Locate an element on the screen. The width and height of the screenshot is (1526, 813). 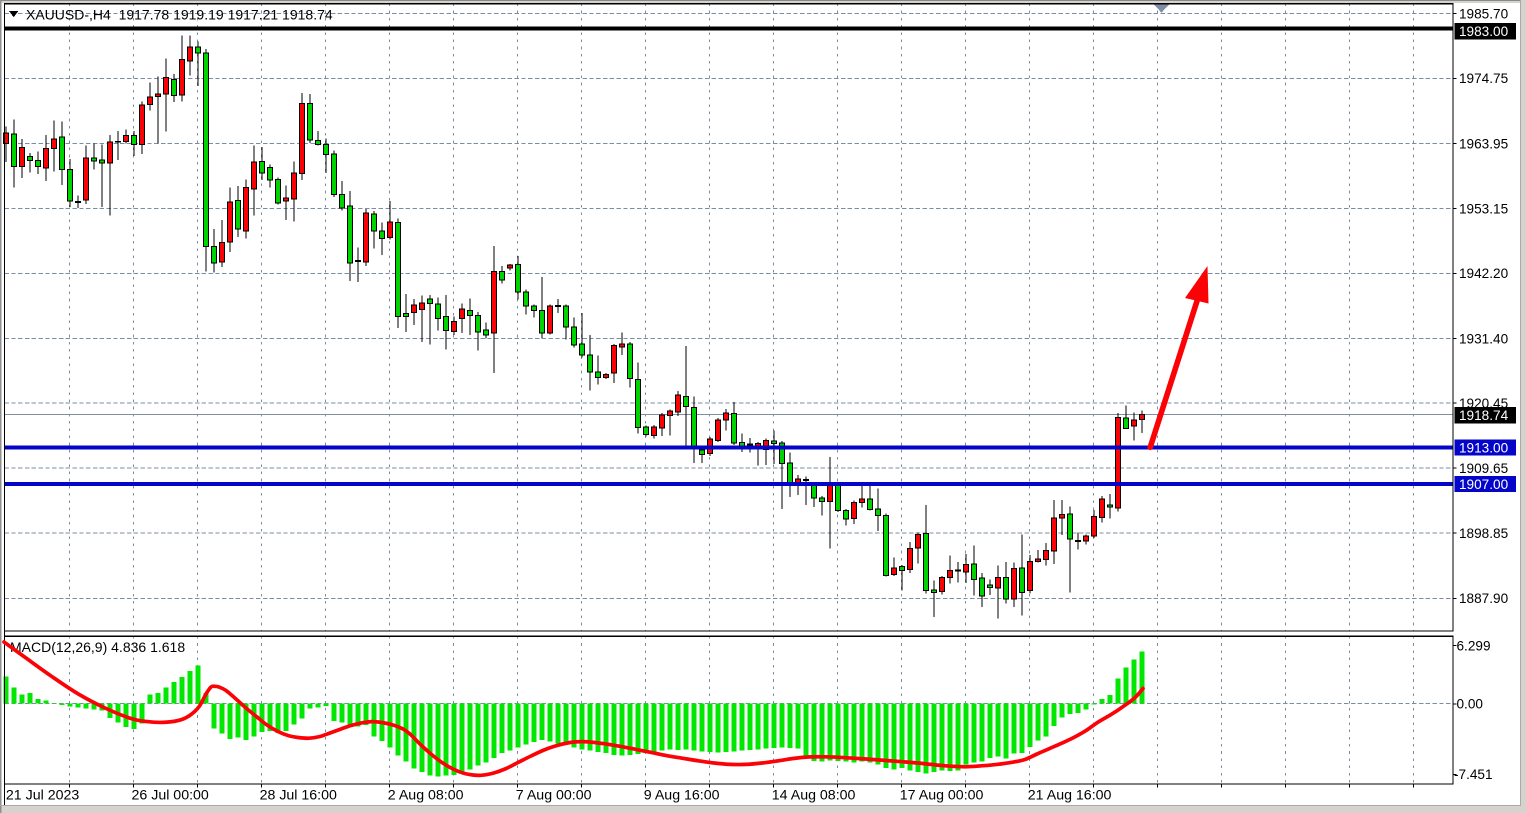
svg-text: 28 Jul 16:00 is located at coordinates (298, 796).